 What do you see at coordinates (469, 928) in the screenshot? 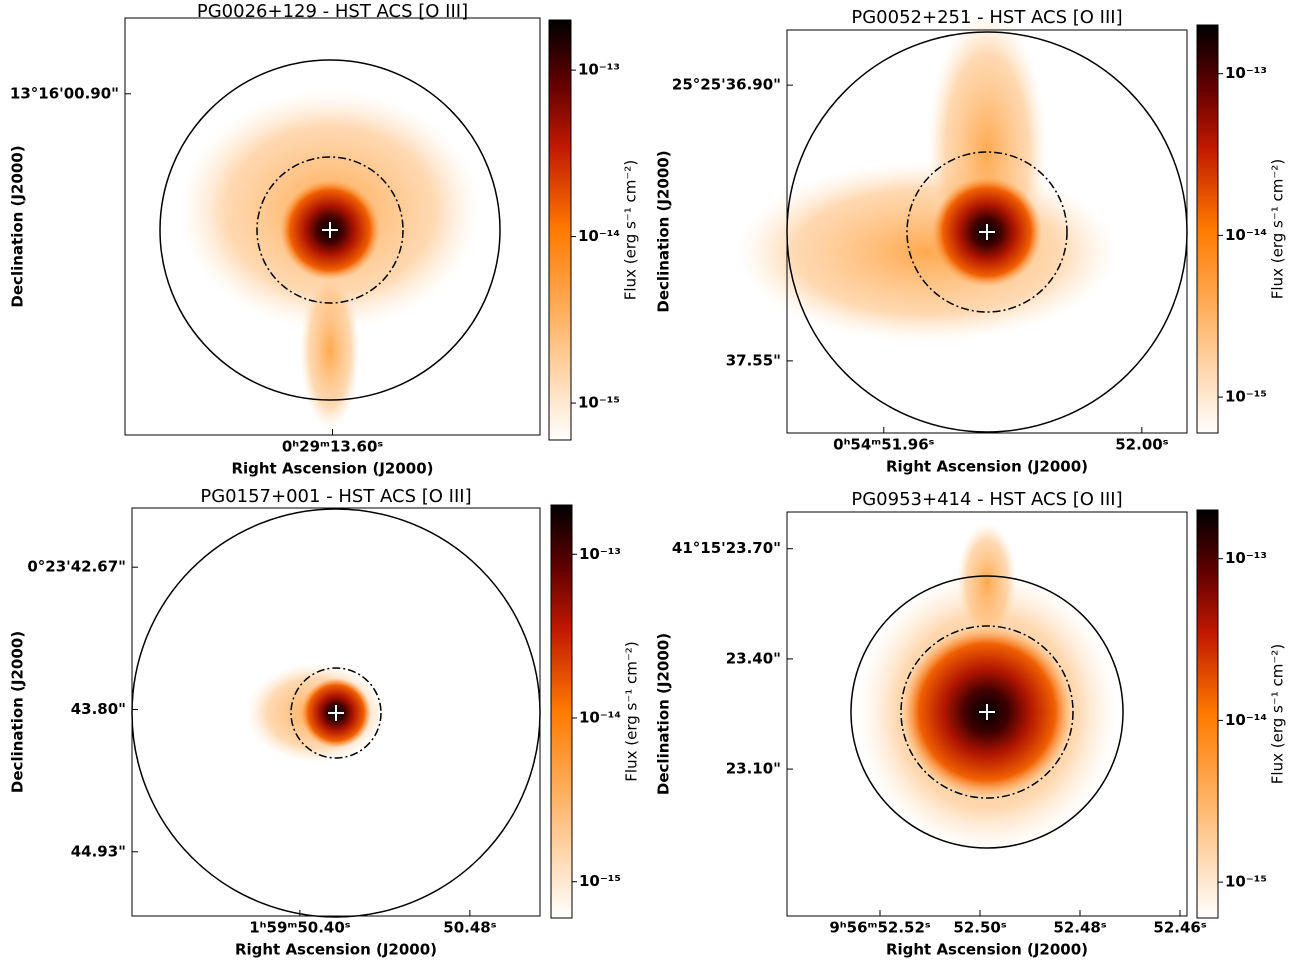
I see `x-tick-label: 50.48ˢ` at bounding box center [469, 928].